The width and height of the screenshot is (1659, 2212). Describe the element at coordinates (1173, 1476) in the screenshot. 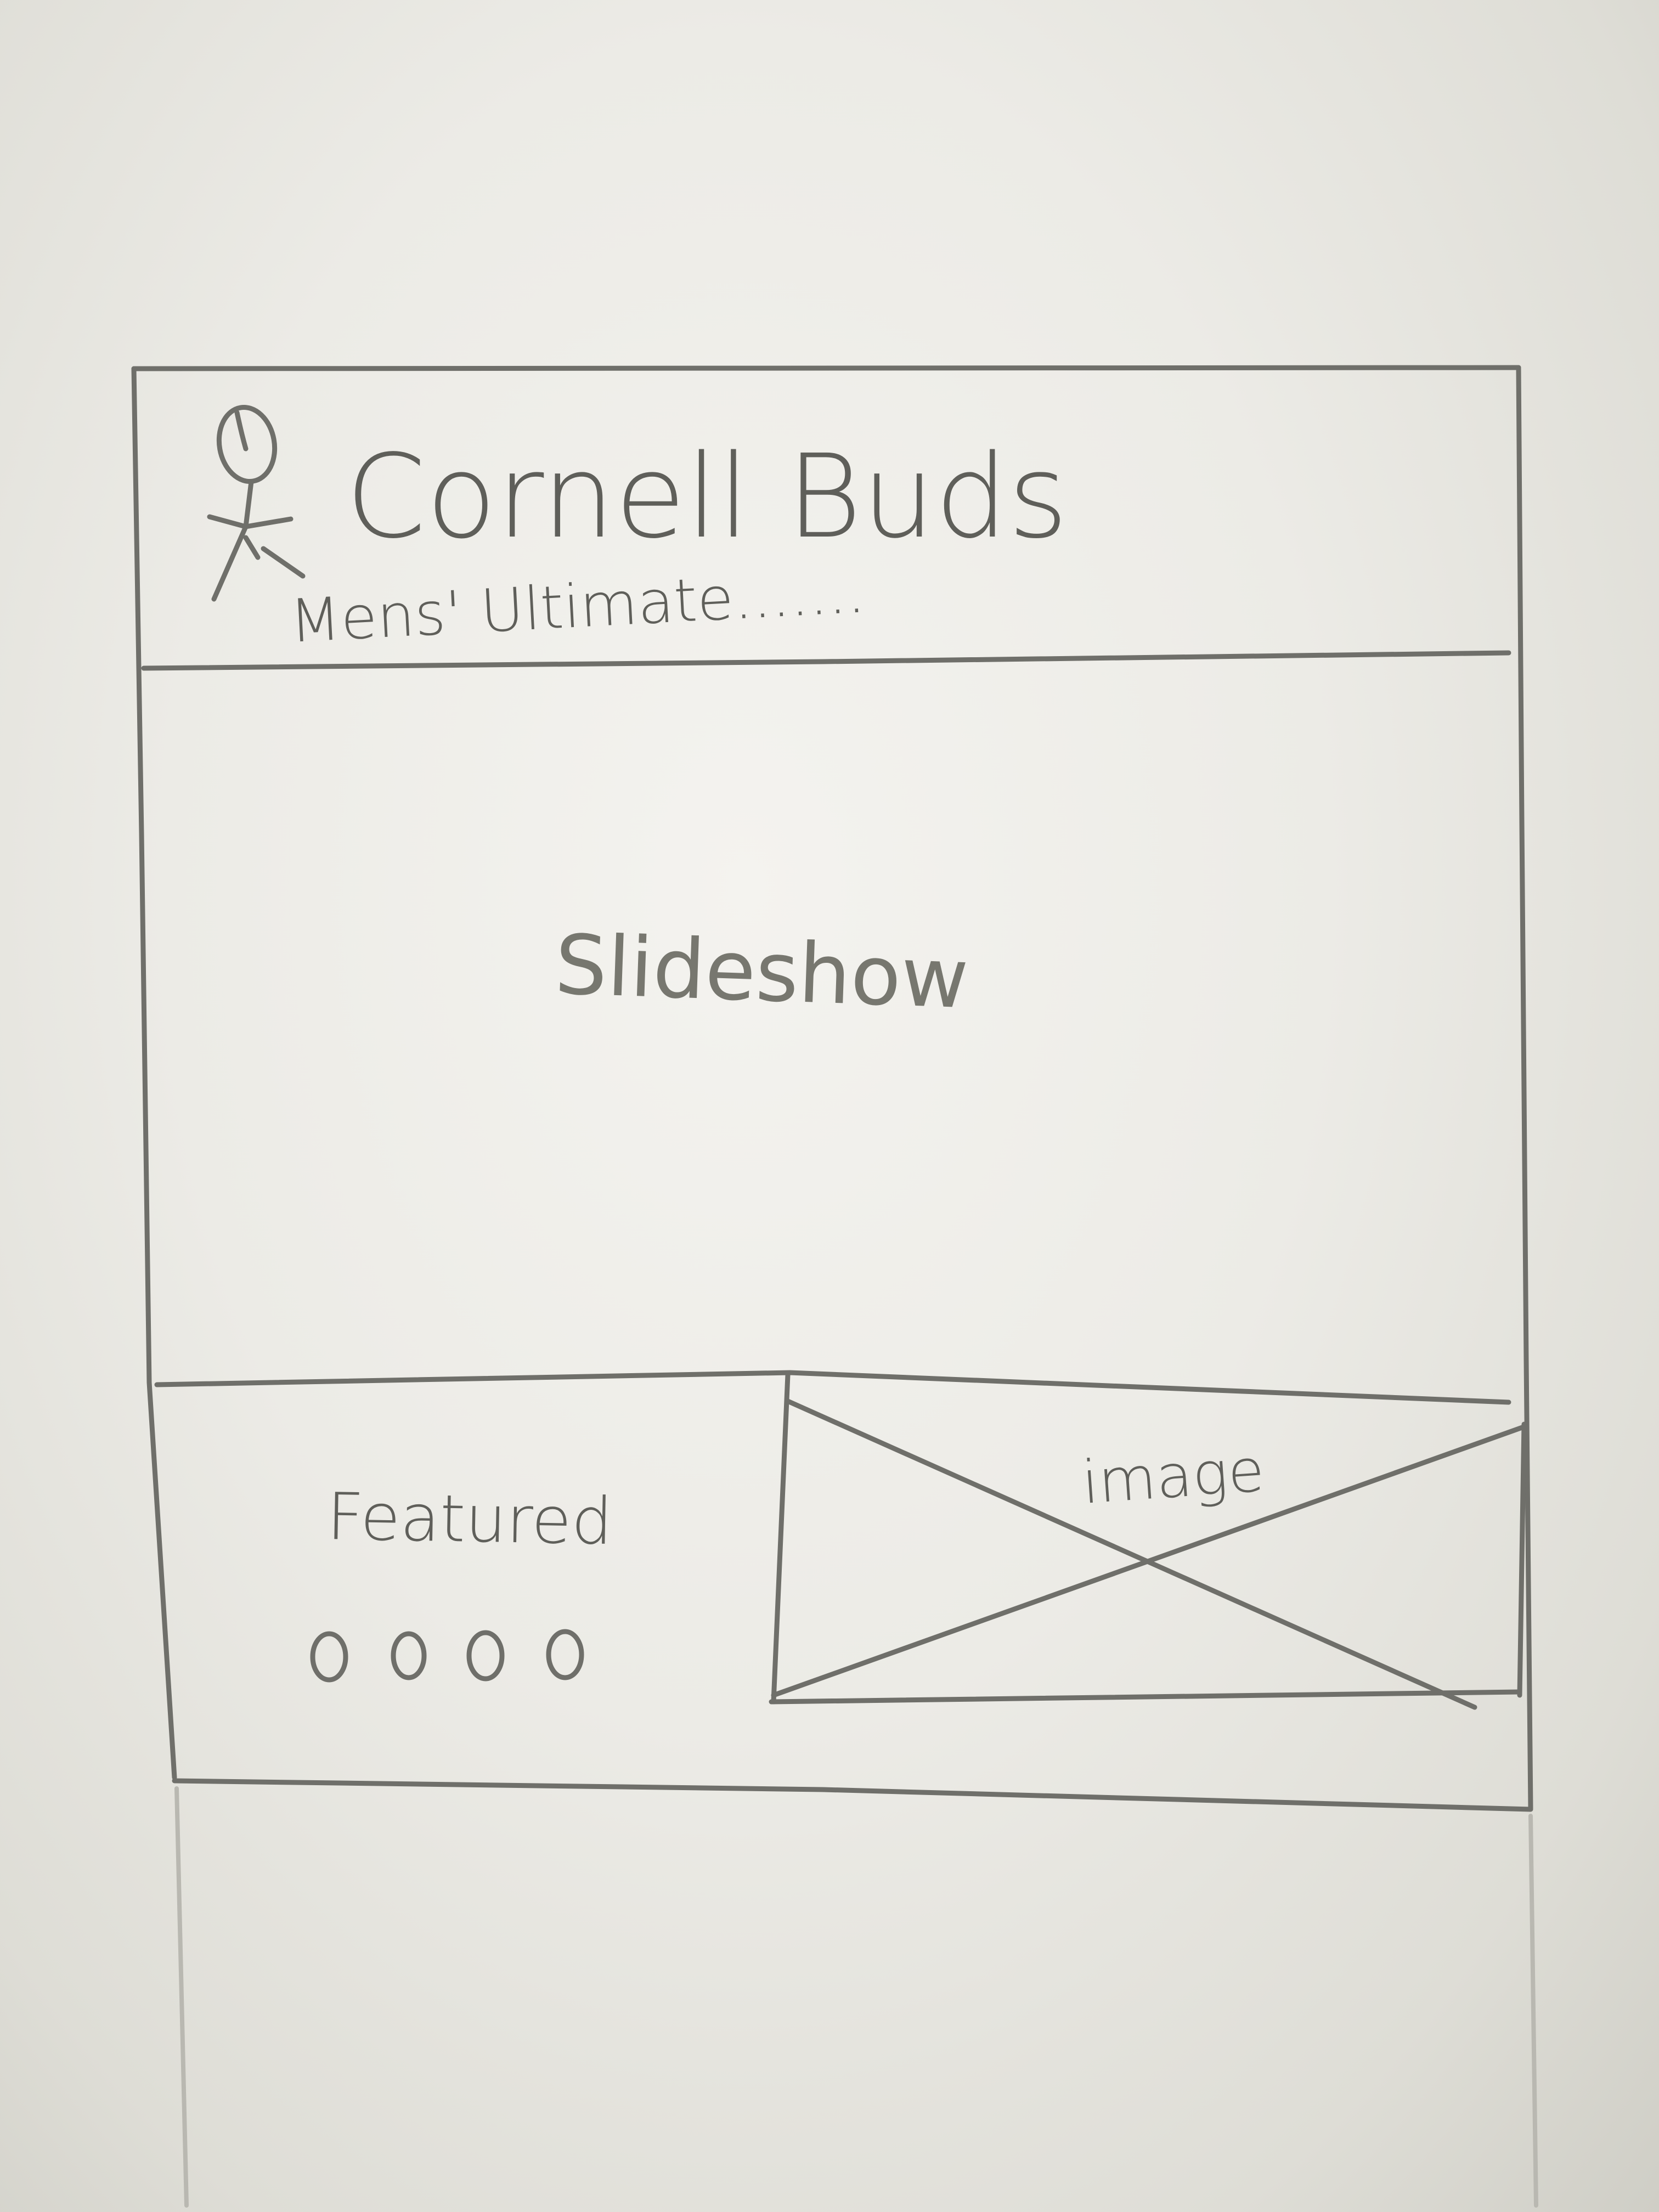

I see `image-label: image` at that location.